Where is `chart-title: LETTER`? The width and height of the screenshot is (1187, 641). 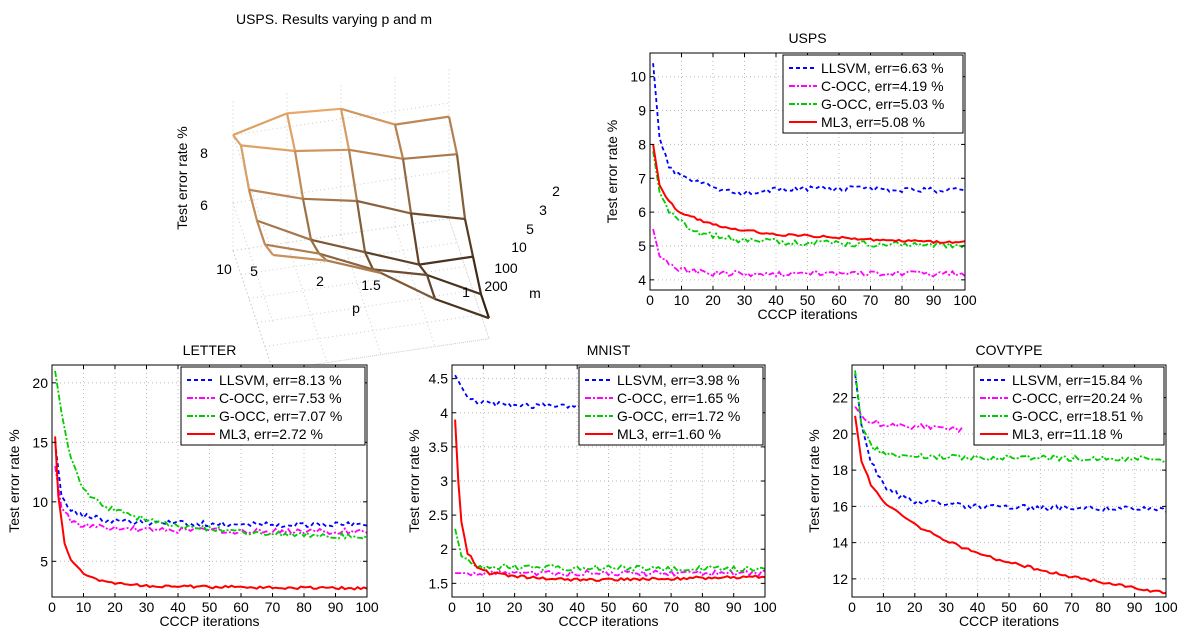
chart-title: LETTER is located at coordinates (210, 350).